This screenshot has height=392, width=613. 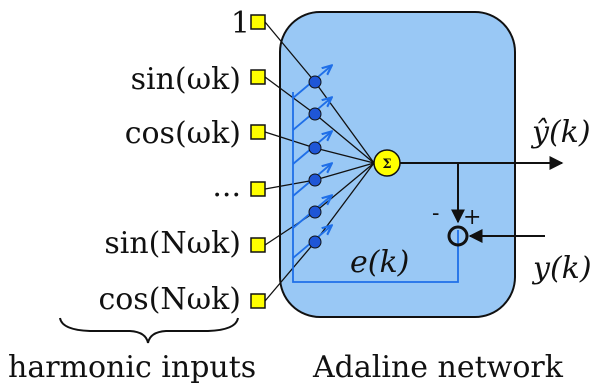 I want to click on harmonic-inputs-caption: harmonic inputs, so click(x=132, y=367).